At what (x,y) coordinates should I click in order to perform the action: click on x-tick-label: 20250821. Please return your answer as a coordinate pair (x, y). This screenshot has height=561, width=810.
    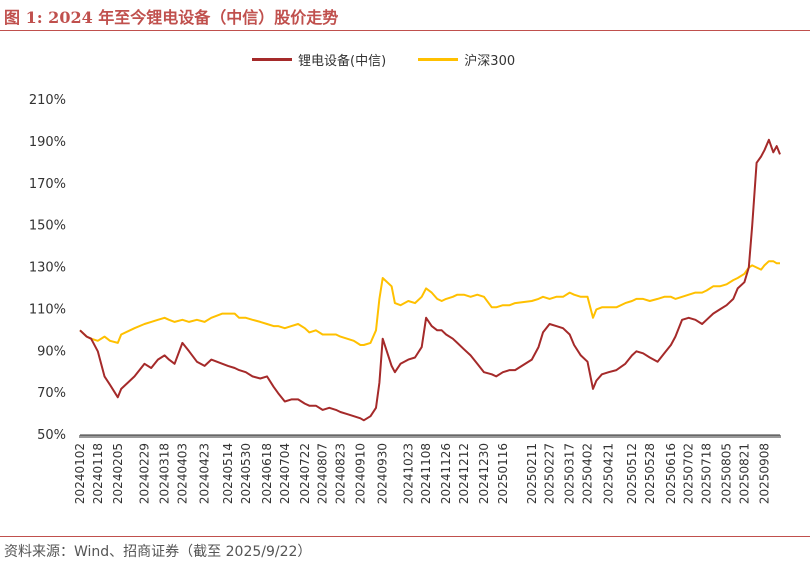
    Looking at the image, I should click on (744, 473).